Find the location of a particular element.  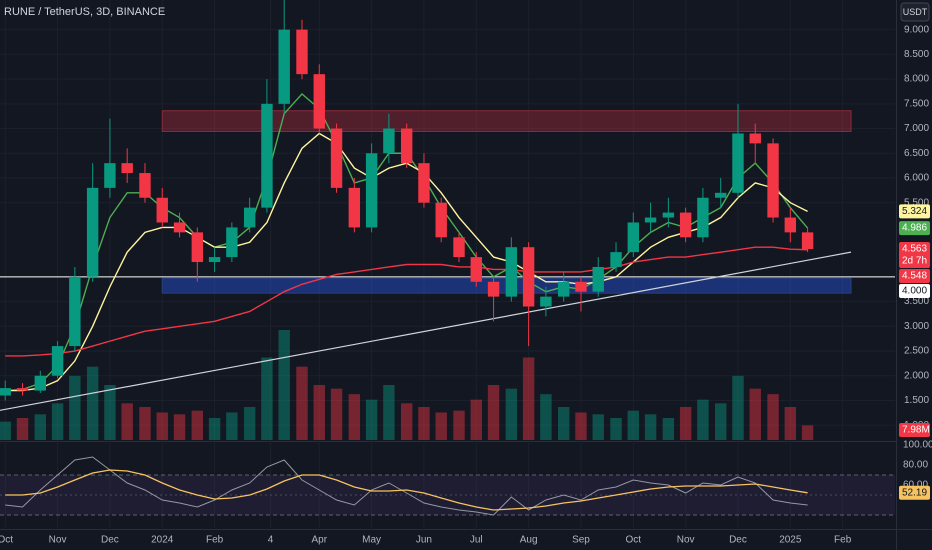

volume-label: 7.98M is located at coordinates (916, 430).